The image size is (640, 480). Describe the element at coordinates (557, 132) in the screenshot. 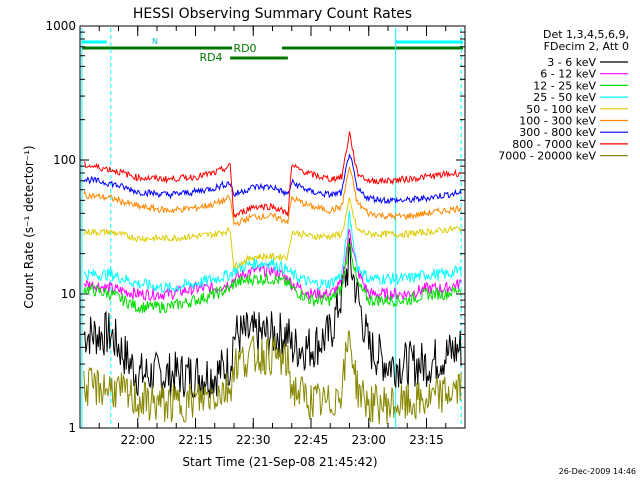

I see `legend-item-label: 300 - 800 keV` at that location.